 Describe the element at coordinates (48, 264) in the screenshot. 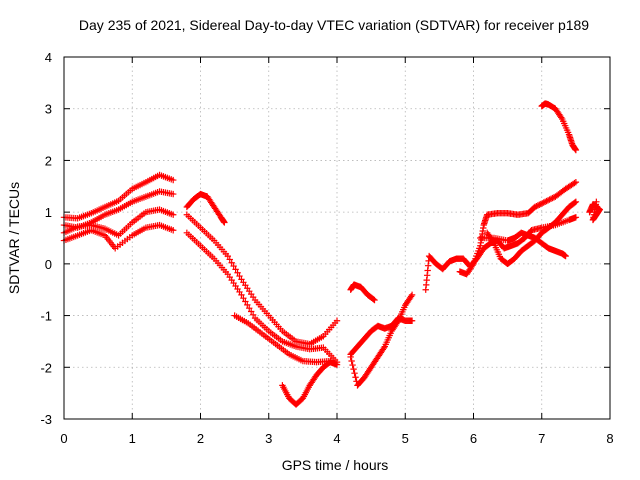

I see `y-tick-label: 0` at that location.